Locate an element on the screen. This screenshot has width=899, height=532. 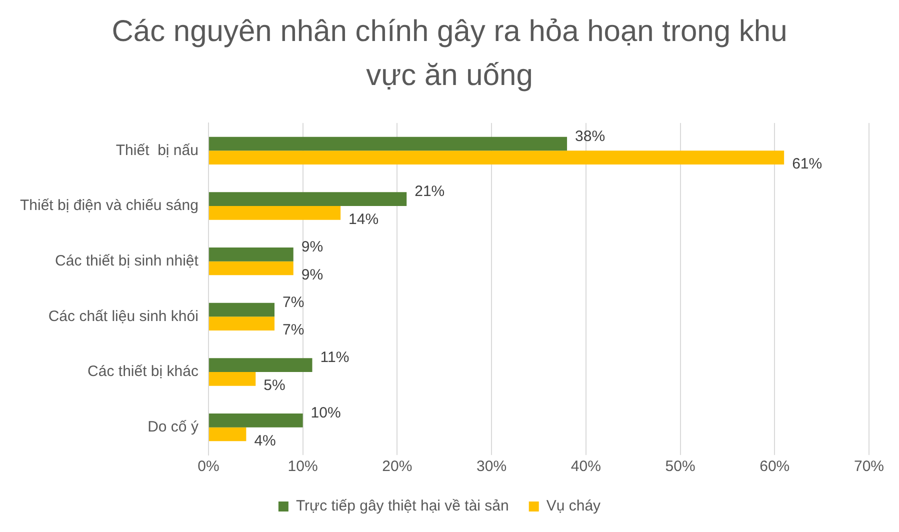
data-label: 38% is located at coordinates (590, 136).